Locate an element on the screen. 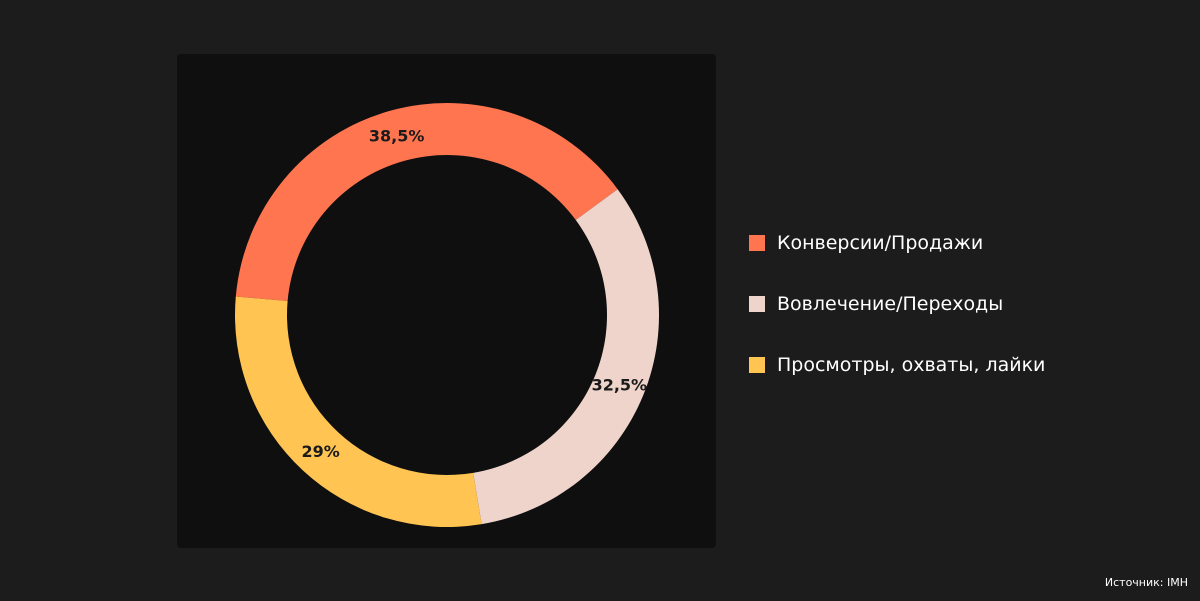 Image resolution: width=1200 pixels, height=601 pixels. legend-item-conversions: Конверсии/Продажи is located at coordinates (897, 243).